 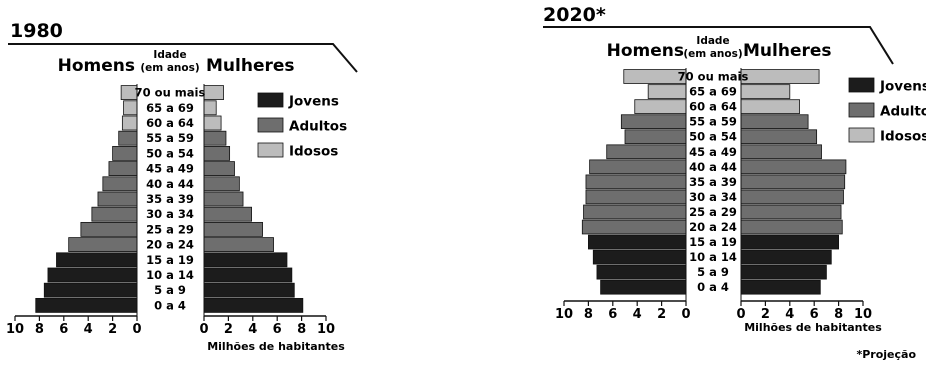 What do you see at coordinates (170, 184) in the screenshot?
I see `age-group-label: 40 a 44` at bounding box center [170, 184].